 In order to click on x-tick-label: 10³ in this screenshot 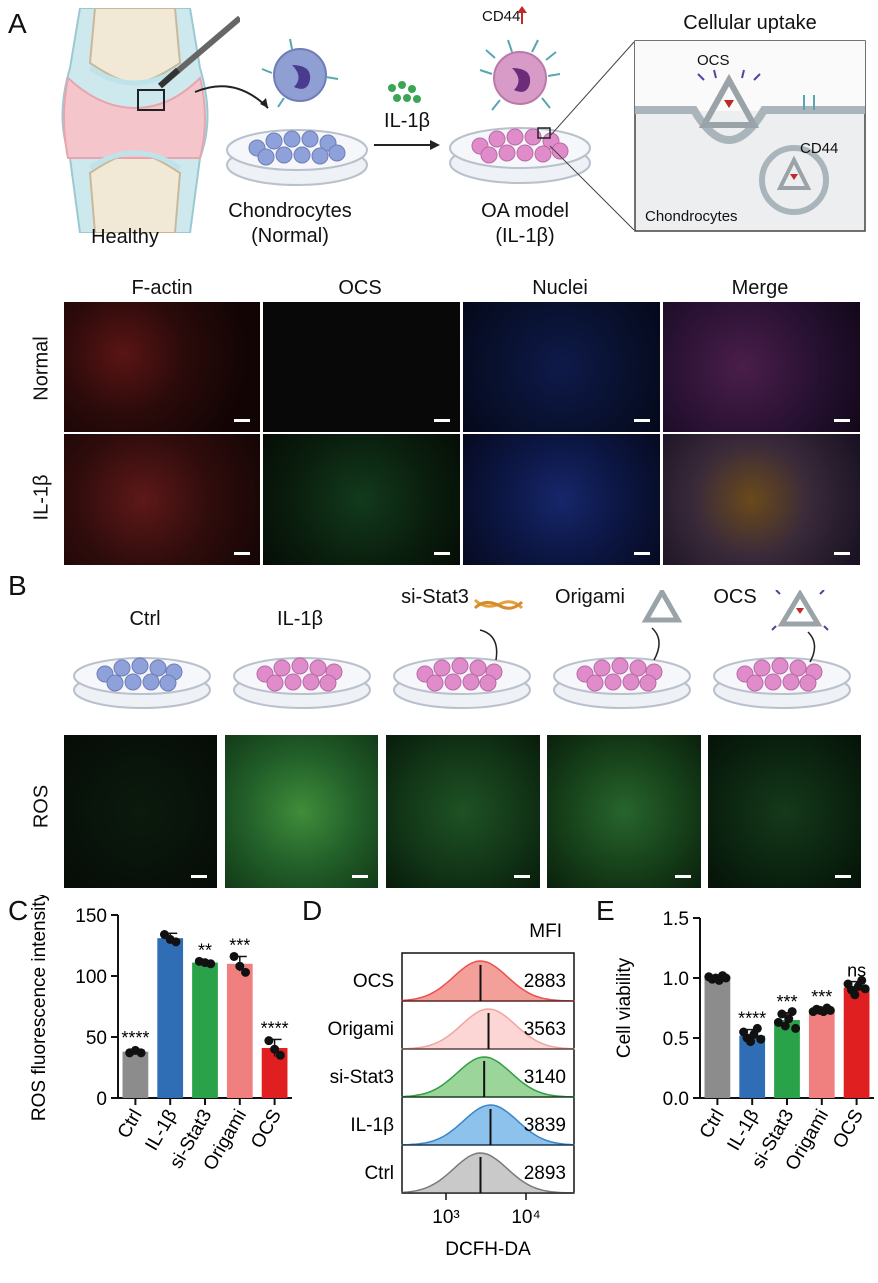, I will do `click(445, 1217)`.